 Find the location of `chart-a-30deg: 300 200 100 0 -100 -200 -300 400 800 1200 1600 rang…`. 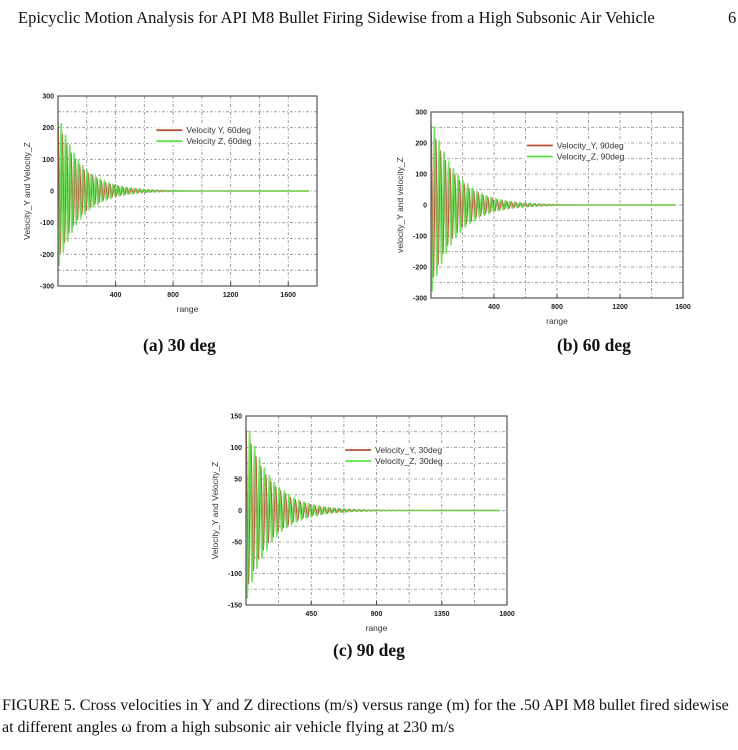

chart-a-30deg: 300 200 100 0 -100 -200 -300 400 800 1200 1600 rang… is located at coordinates (170, 204).